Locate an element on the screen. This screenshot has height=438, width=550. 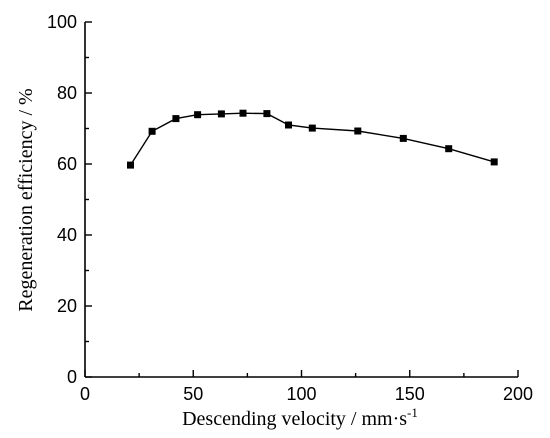
y-tick-label: 60 is located at coordinates (67, 164).